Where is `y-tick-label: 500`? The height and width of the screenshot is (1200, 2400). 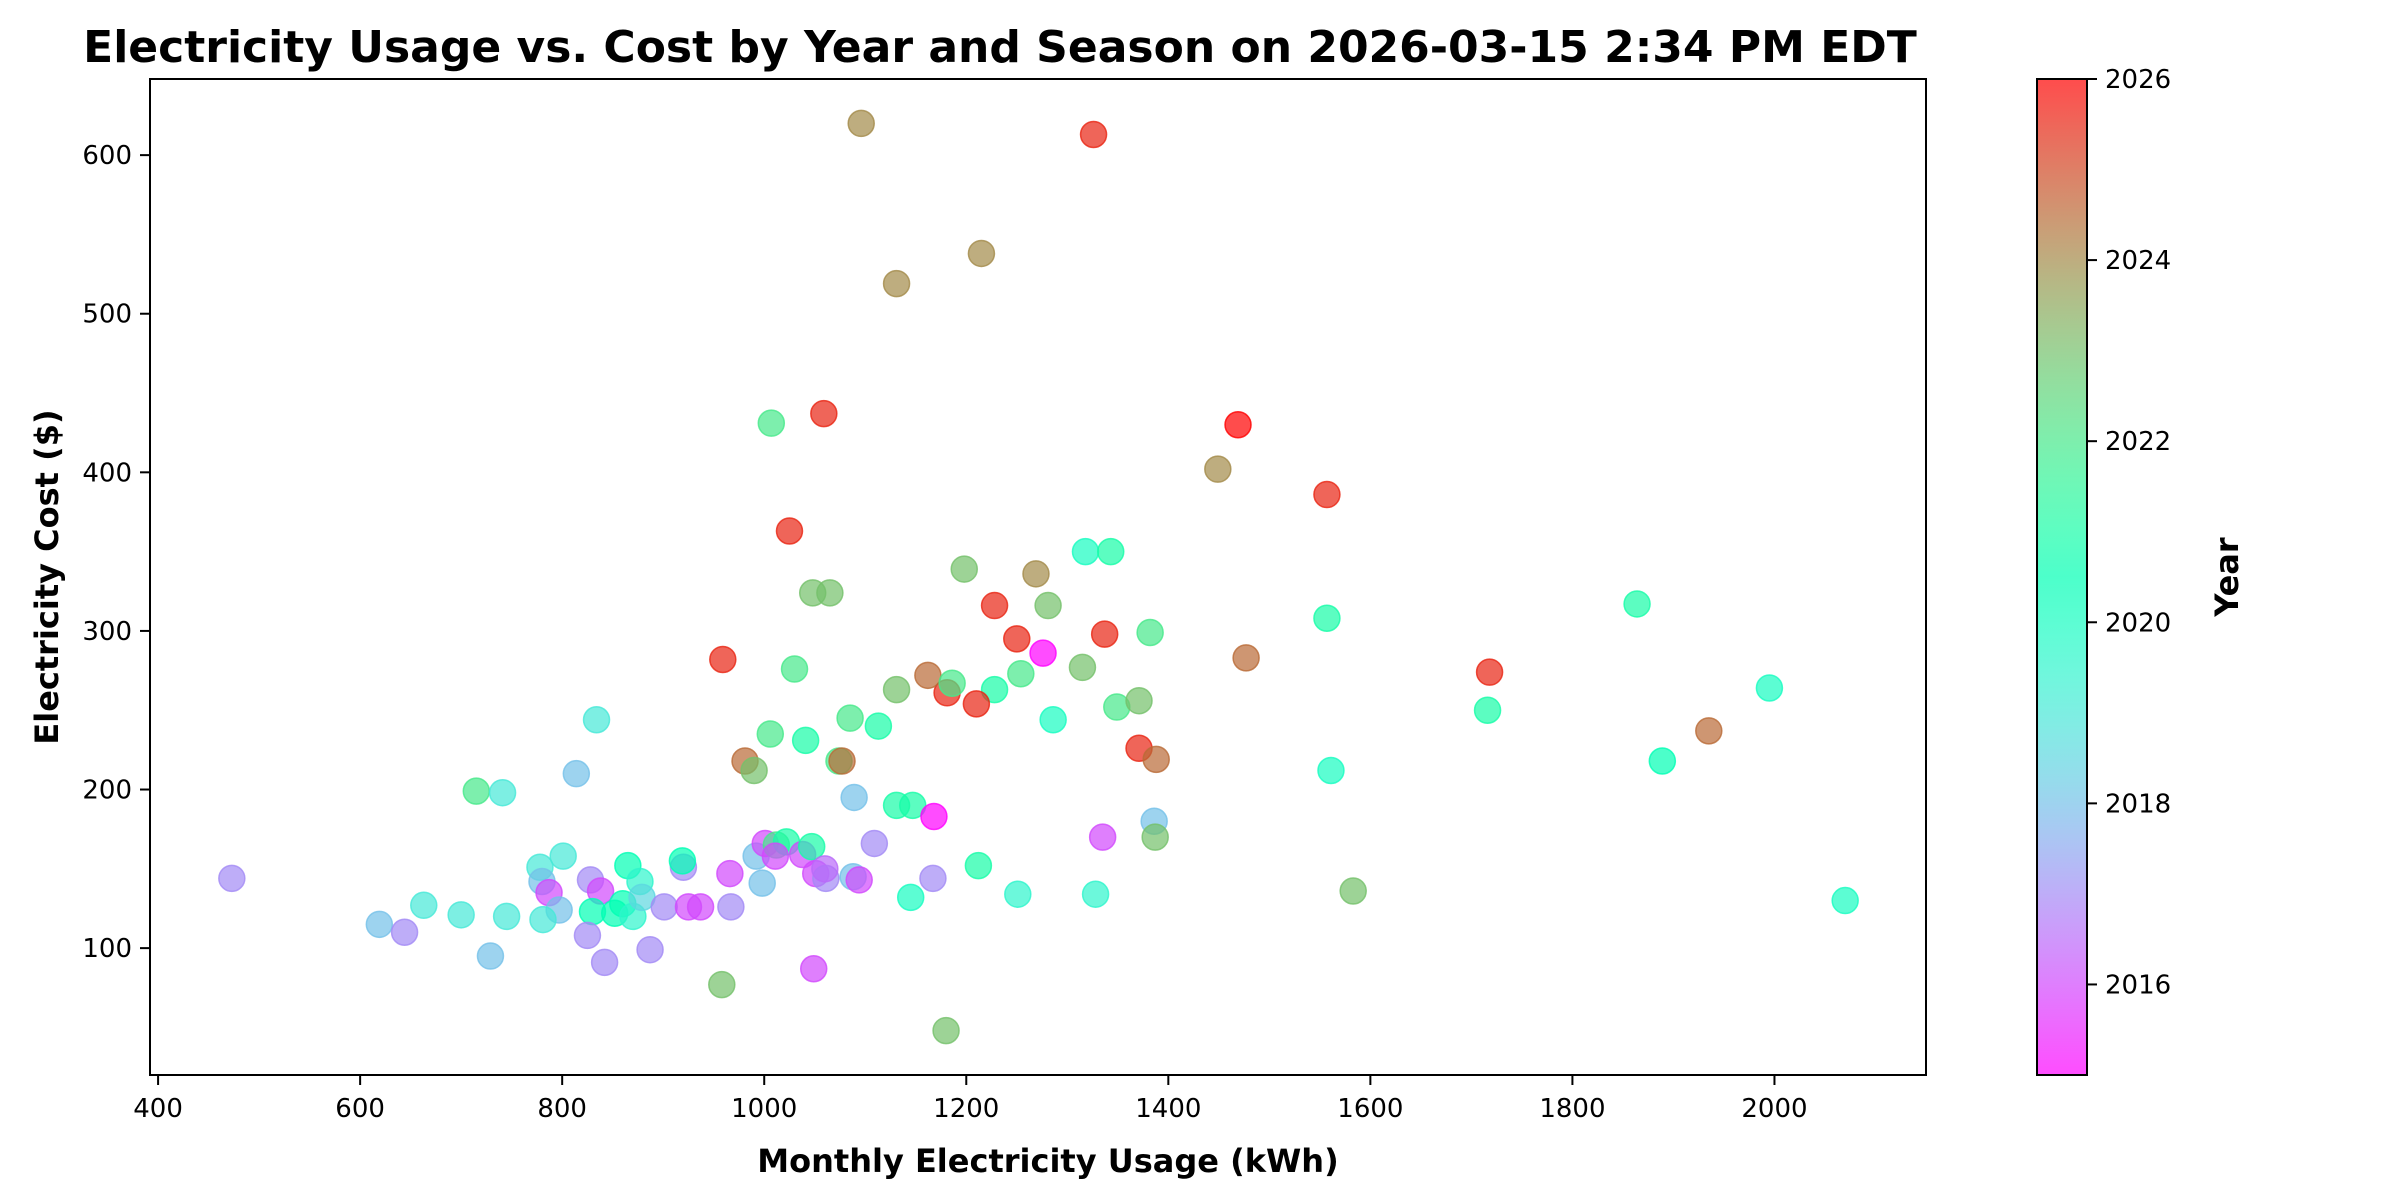
y-tick-label: 500 is located at coordinates (107, 315).